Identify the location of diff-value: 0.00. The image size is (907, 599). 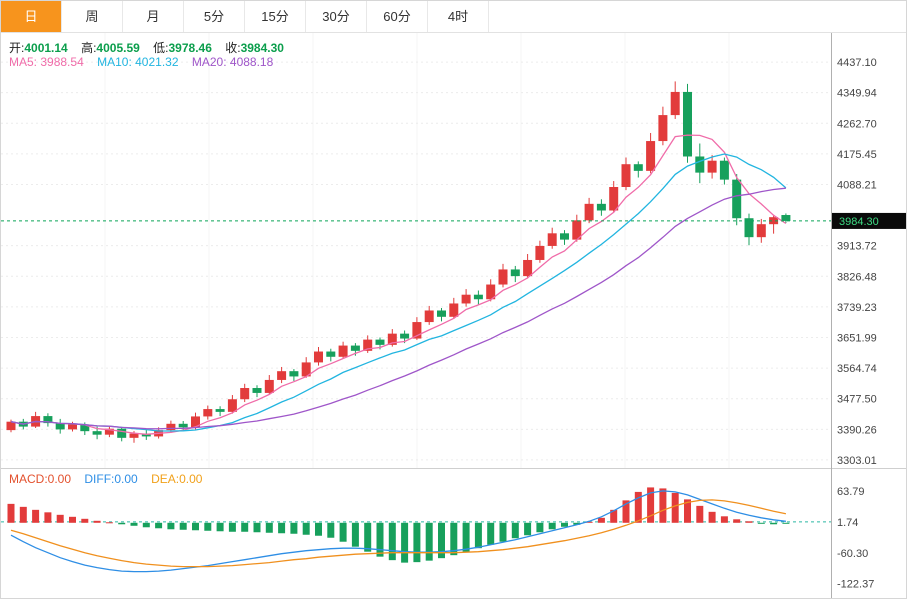
(126, 479).